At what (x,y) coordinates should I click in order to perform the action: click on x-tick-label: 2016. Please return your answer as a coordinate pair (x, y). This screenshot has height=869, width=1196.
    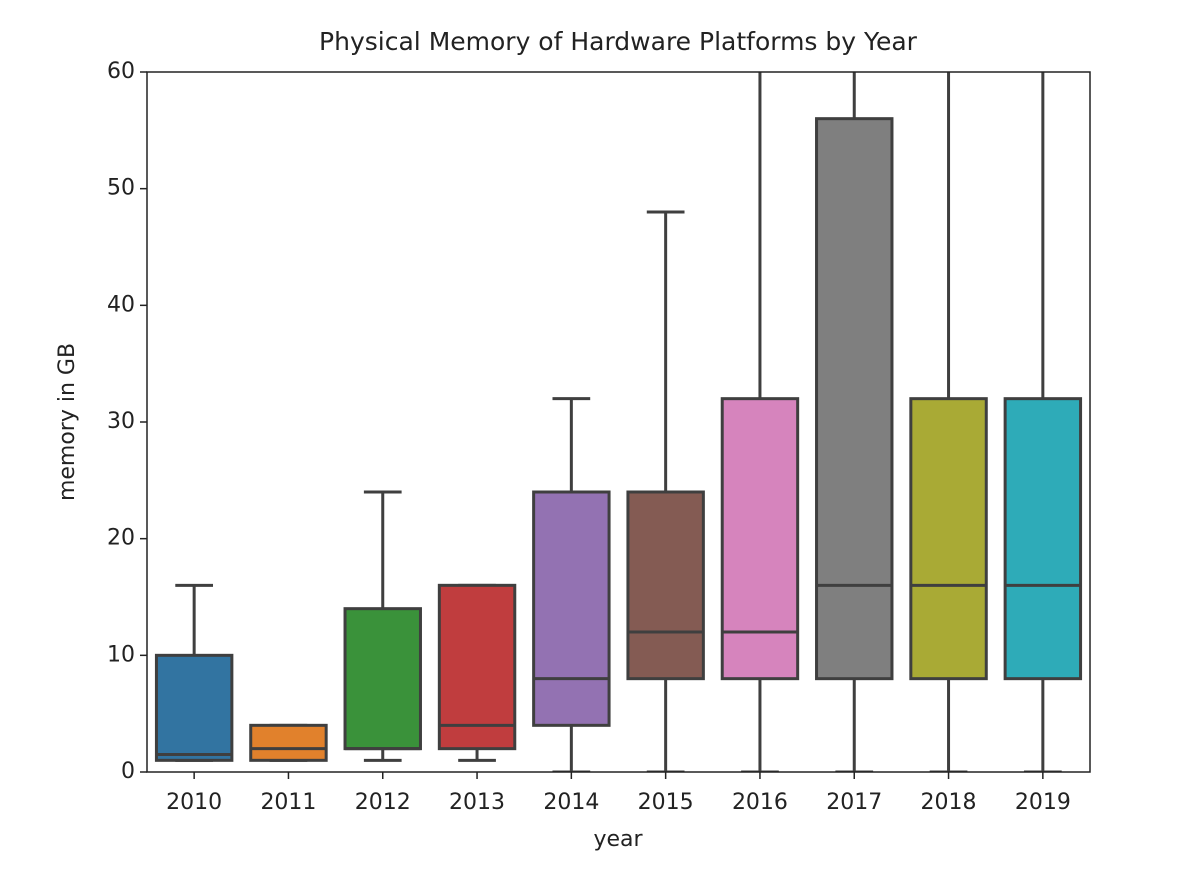
    Looking at the image, I should click on (760, 802).